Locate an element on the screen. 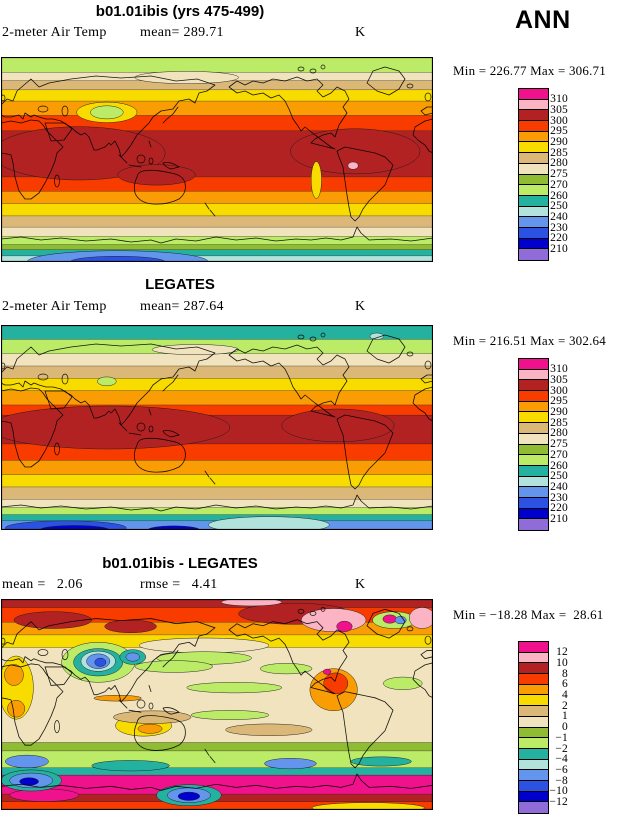 The height and width of the screenshot is (818, 634). colorbar-tick-label: −6 is located at coordinates (561, 769).